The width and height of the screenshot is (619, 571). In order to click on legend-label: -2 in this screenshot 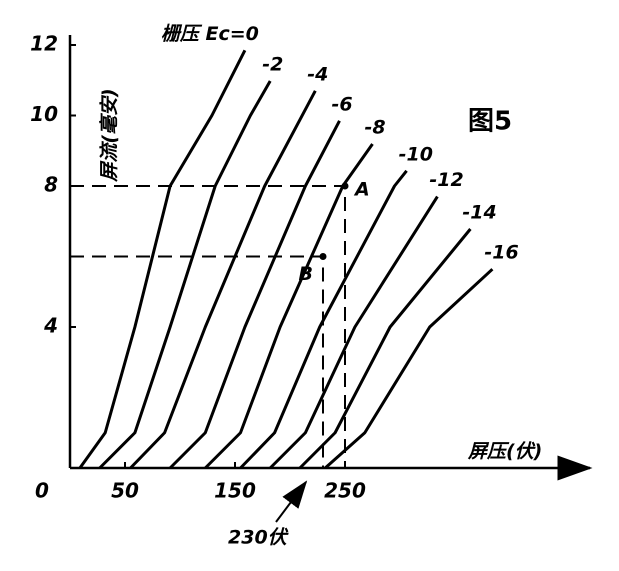, I will do `click(272, 64)`.